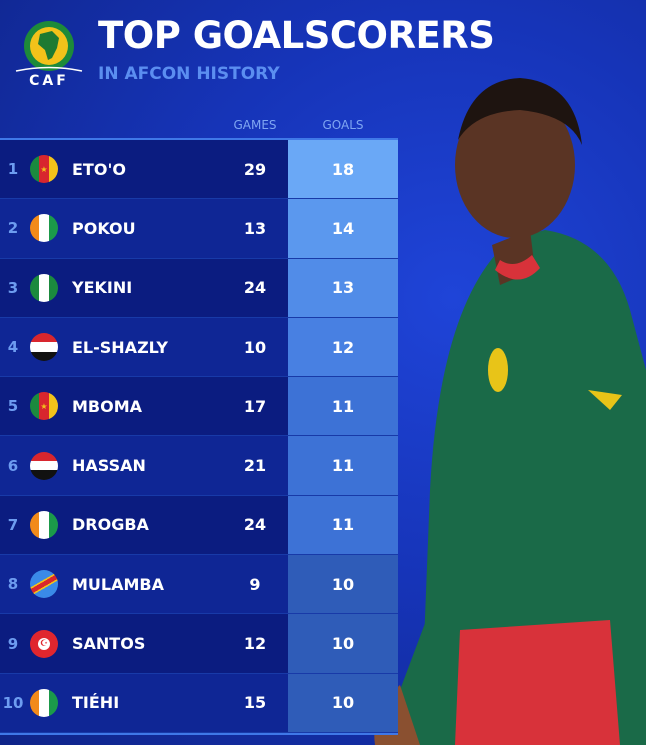 The image size is (646, 745). I want to click on table-row: 3 YEKINI 24 13, so click(199, 288).